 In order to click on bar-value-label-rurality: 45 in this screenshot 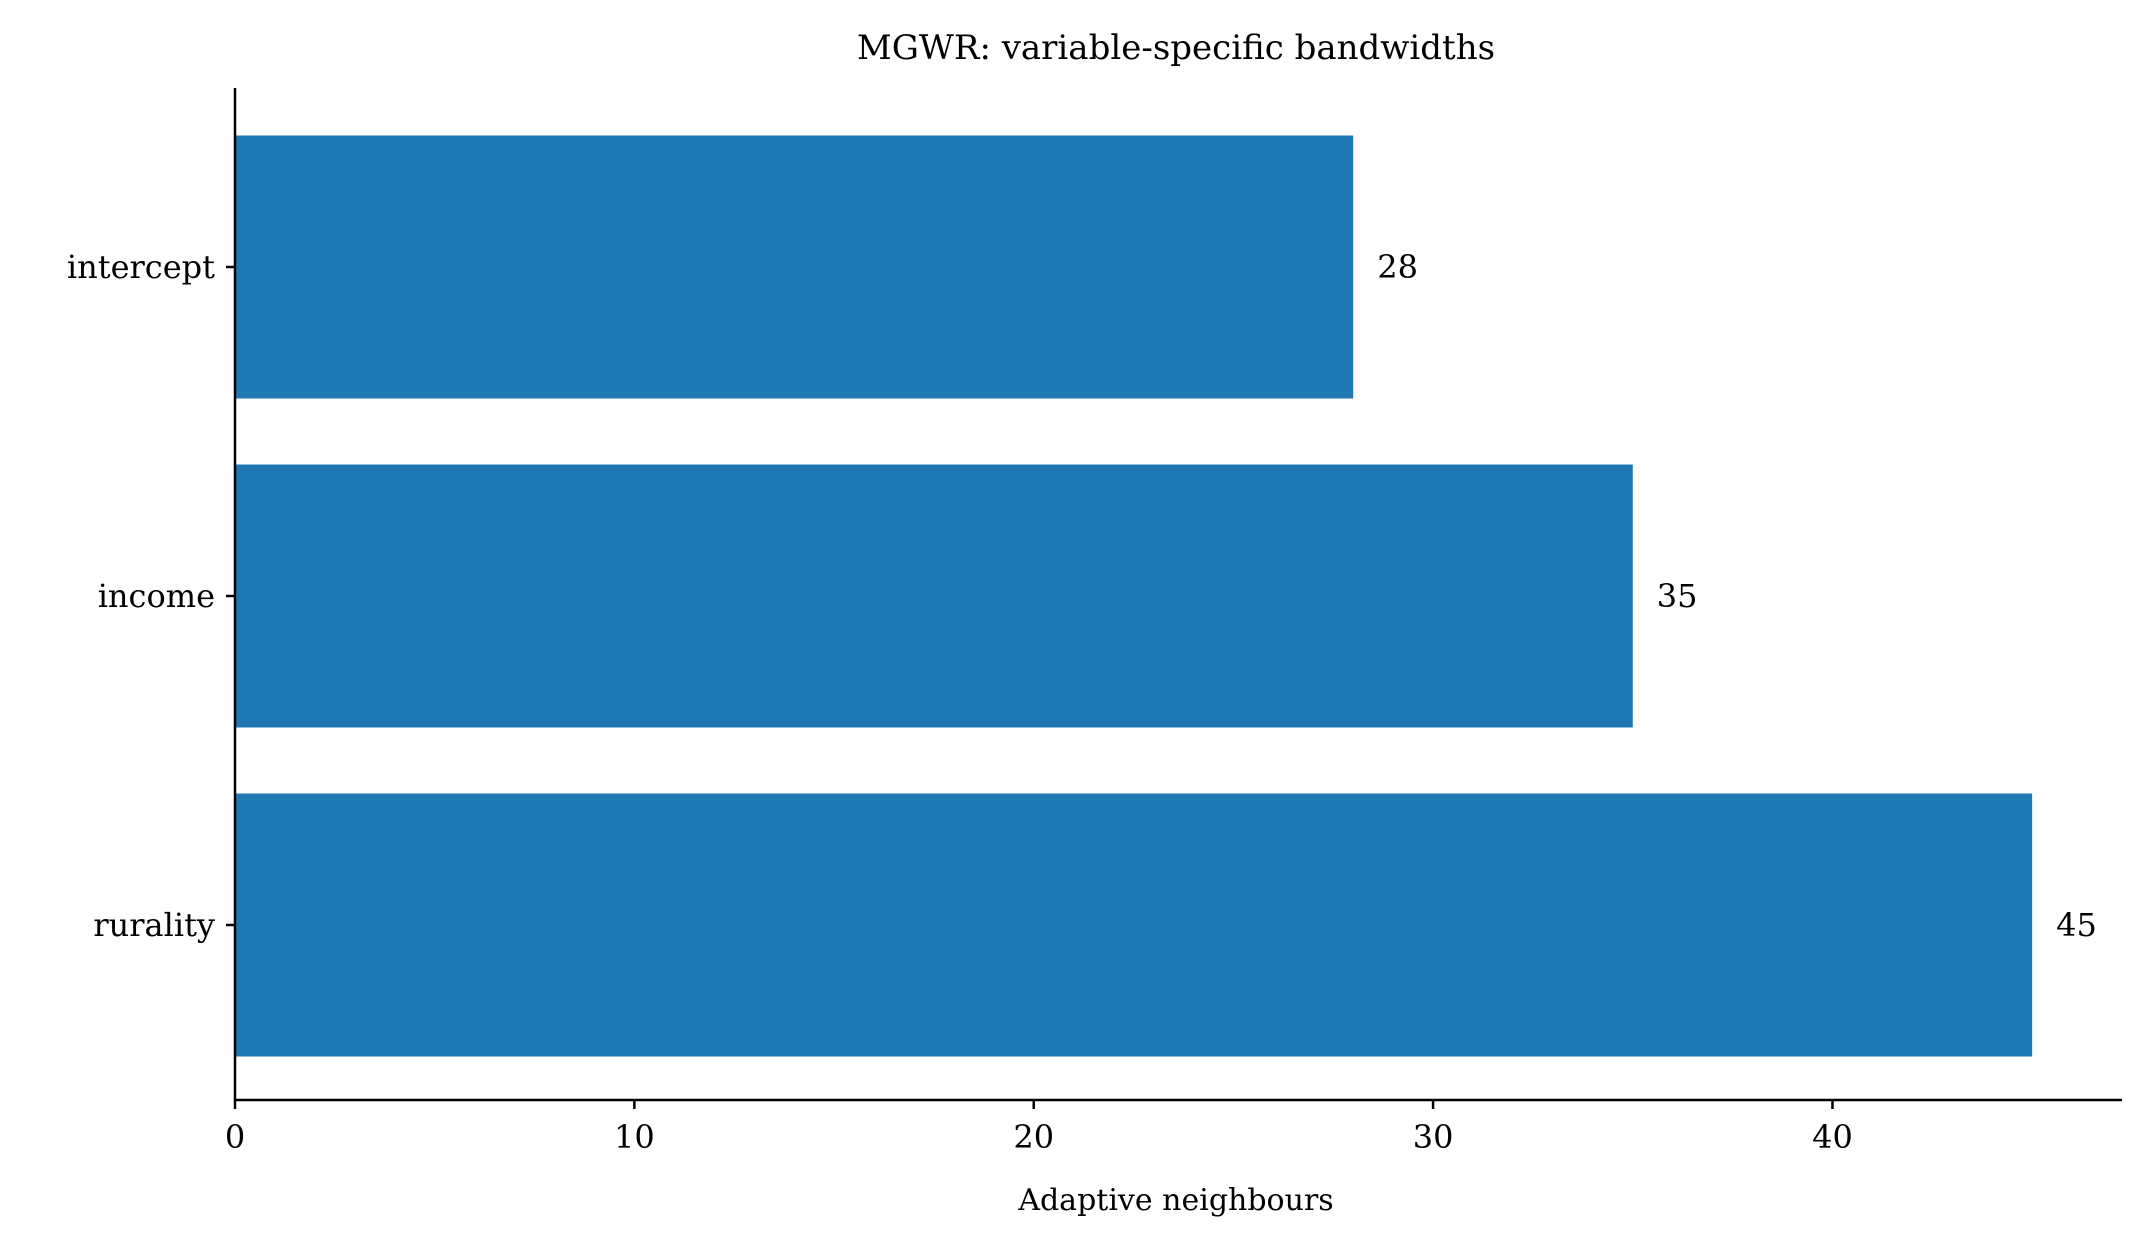, I will do `click(2076, 925)`.